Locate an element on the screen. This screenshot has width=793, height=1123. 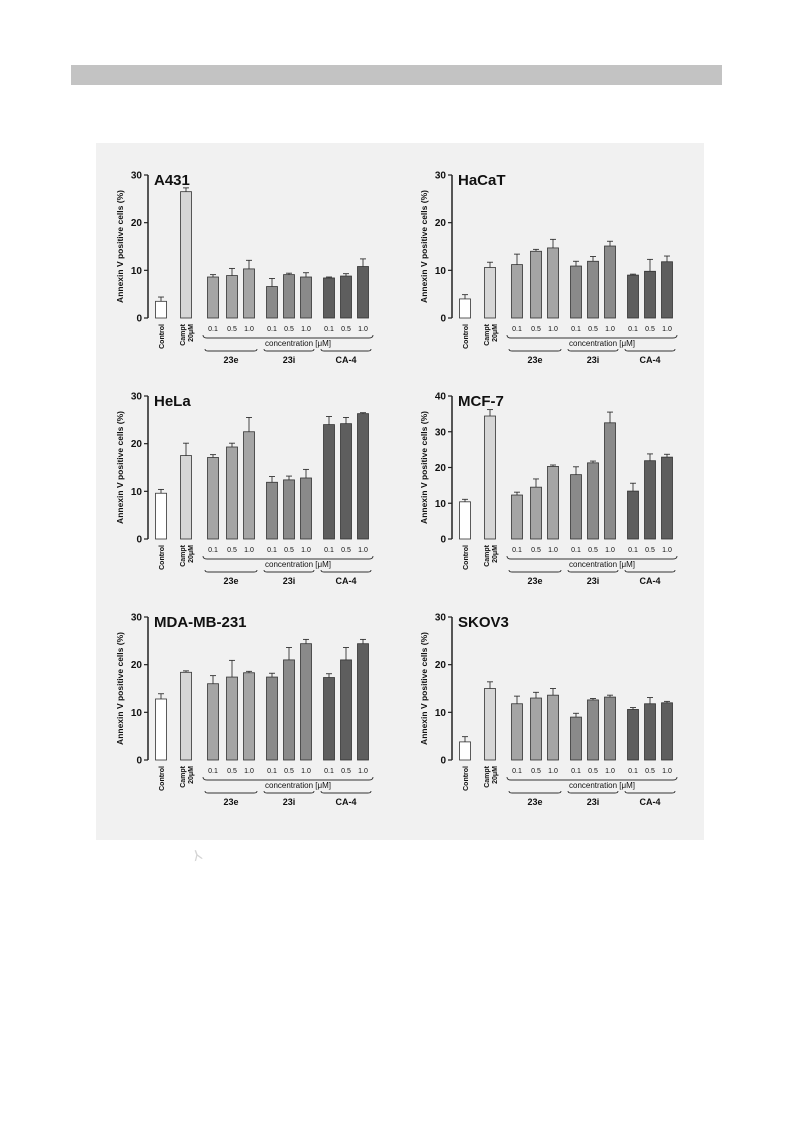
y-tick-label: 0 is located at coordinates (443, 540).